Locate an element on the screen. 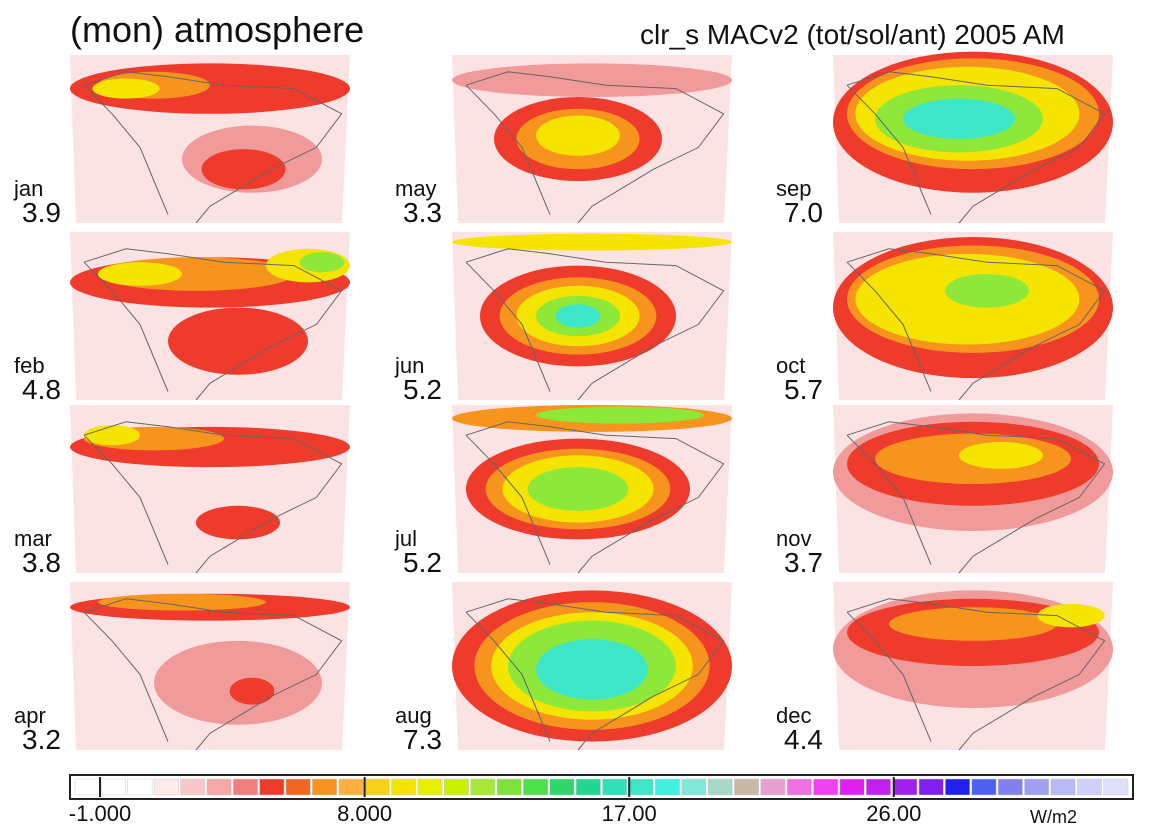 The height and width of the screenshot is (830, 1166). month-label: oct is located at coordinates (790, 365).